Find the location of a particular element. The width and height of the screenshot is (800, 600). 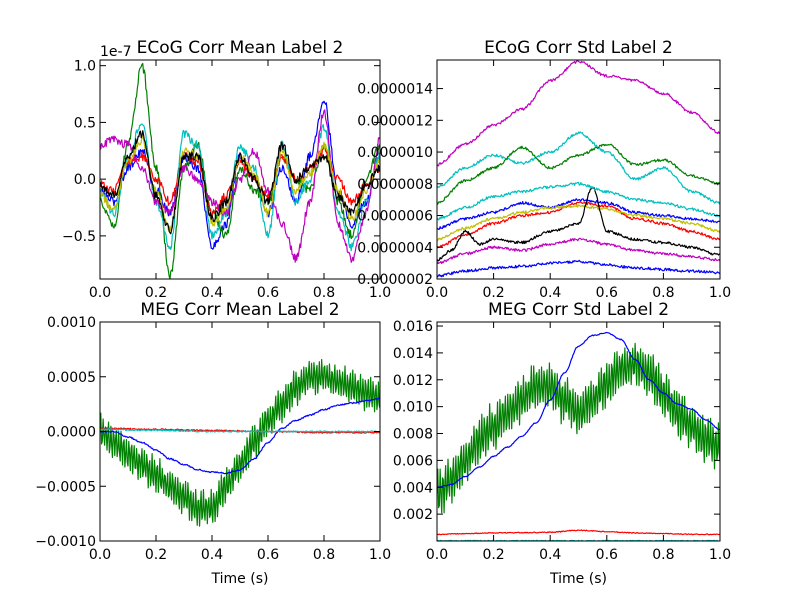

y-tick-label: 0.004 is located at coordinates (413, 488).